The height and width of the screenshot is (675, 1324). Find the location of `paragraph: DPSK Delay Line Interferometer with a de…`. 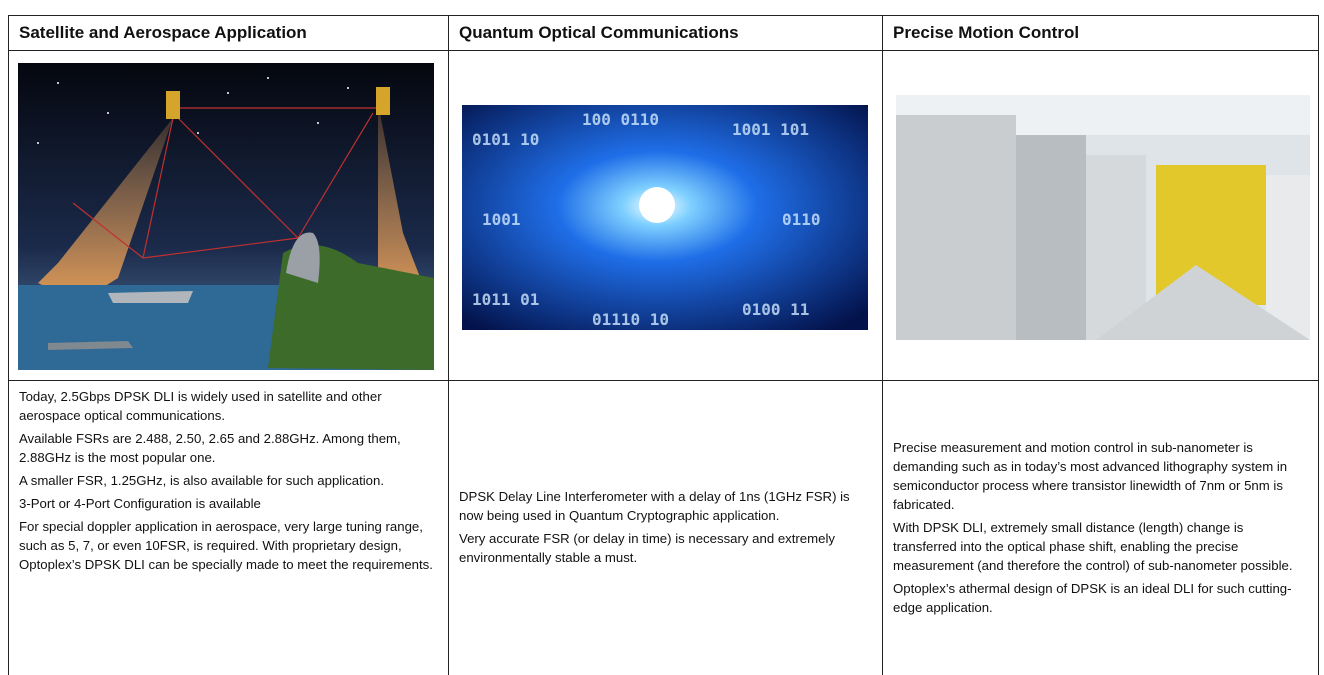

paragraph: DPSK Delay Line Interferometer with a de… is located at coordinates (665, 506).